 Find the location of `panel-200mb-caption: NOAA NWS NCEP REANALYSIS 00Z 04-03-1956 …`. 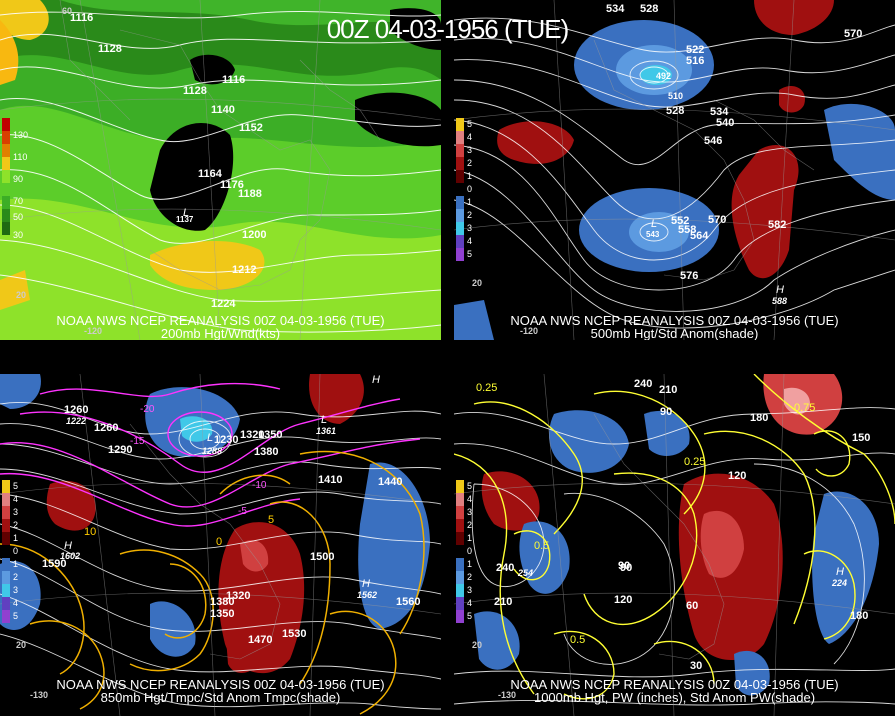

panel-200mb-caption: NOAA NWS NCEP REANALYSIS 00Z 04-03-1956 … is located at coordinates (220, 320).